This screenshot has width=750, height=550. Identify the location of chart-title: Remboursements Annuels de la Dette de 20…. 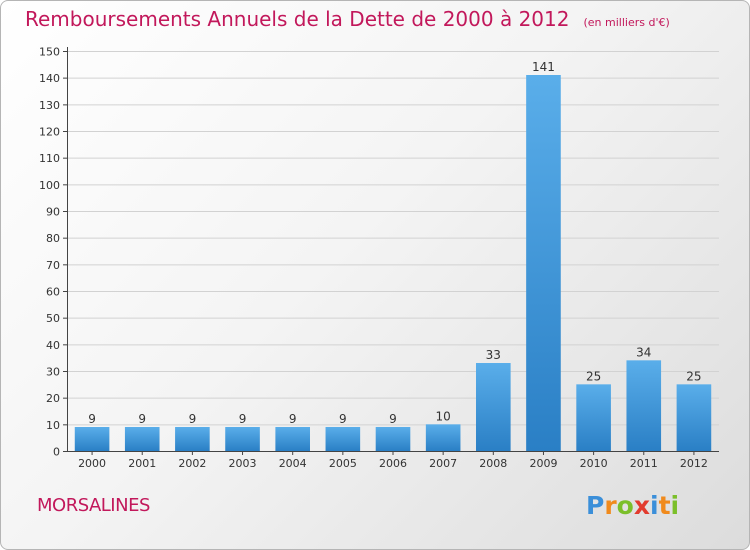
(297, 19).